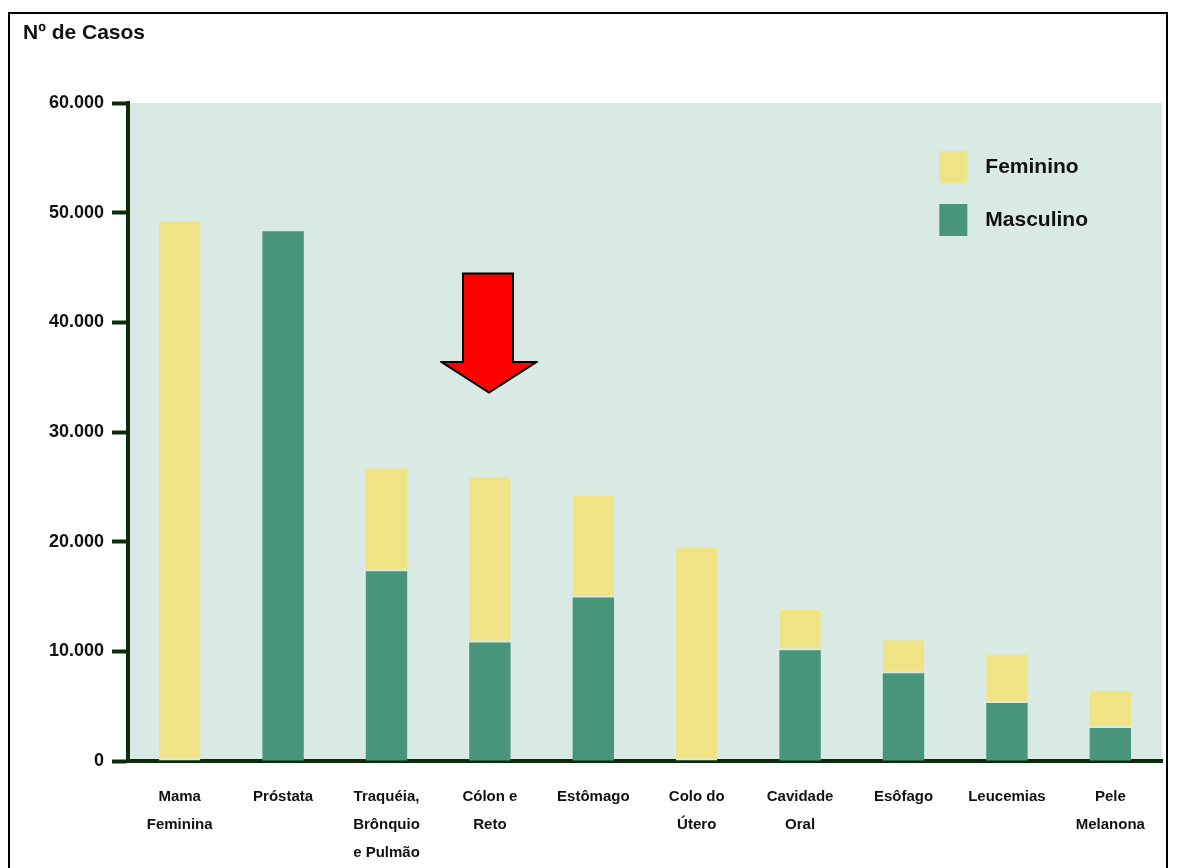 The width and height of the screenshot is (1177, 868). I want to click on y-tick-label: 10.000, so click(76, 650).